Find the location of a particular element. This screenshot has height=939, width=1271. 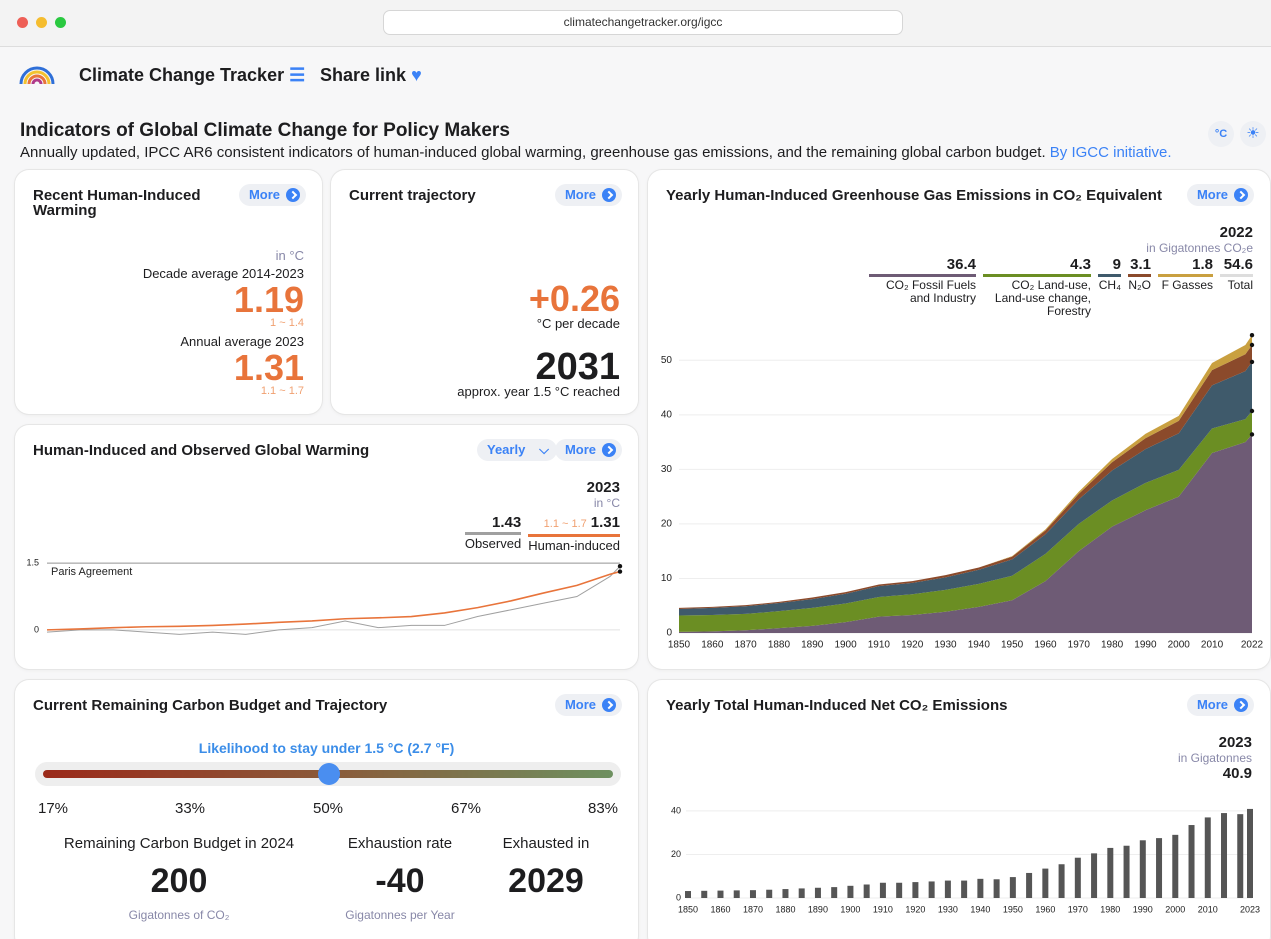

unit-toggle: °C is located at coordinates (1221, 134).